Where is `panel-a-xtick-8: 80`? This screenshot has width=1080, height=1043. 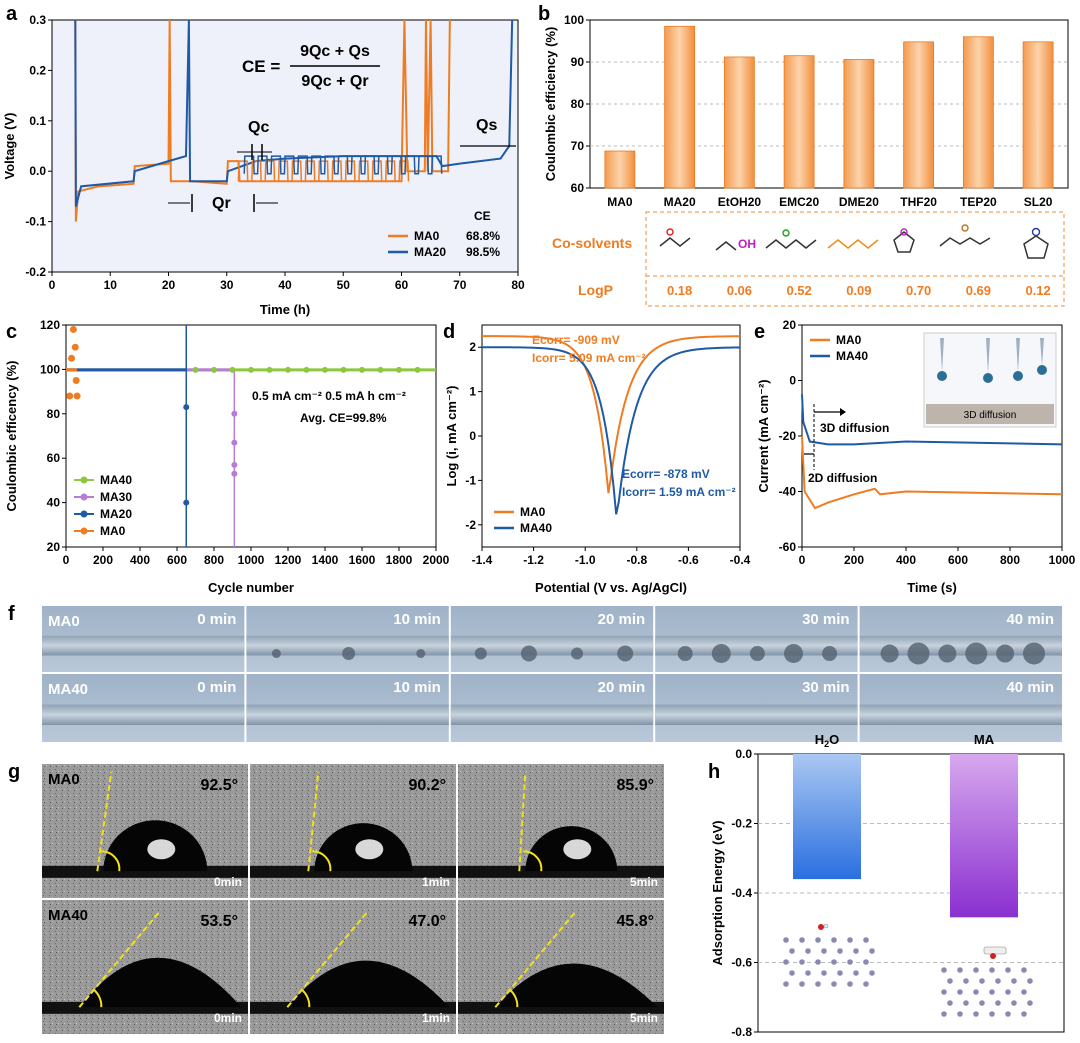 panel-a-xtick-8: 80 is located at coordinates (518, 285).